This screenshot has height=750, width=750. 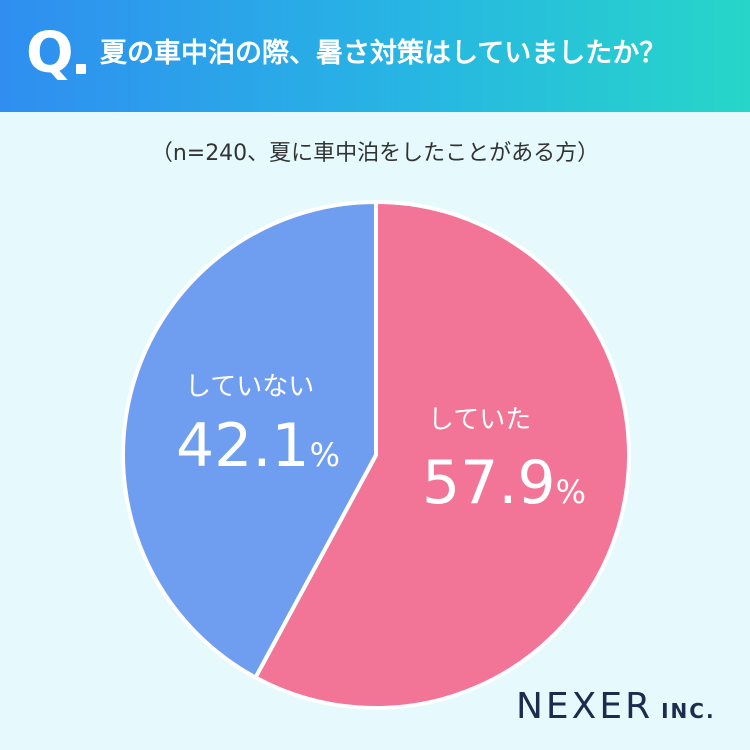 I want to click on brand-name: NEXER, so click(x=585, y=706).